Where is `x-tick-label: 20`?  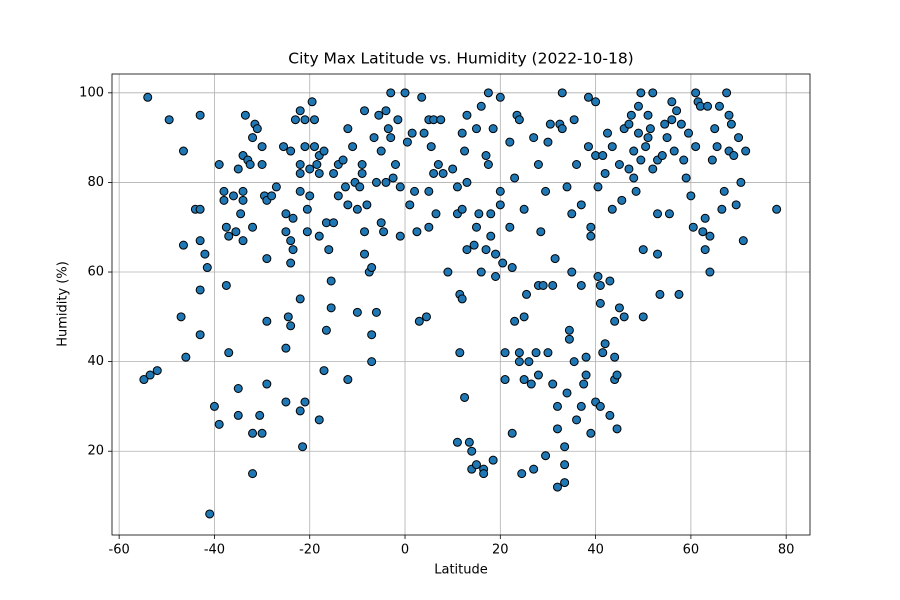 x-tick-label: 20 is located at coordinates (500, 550).